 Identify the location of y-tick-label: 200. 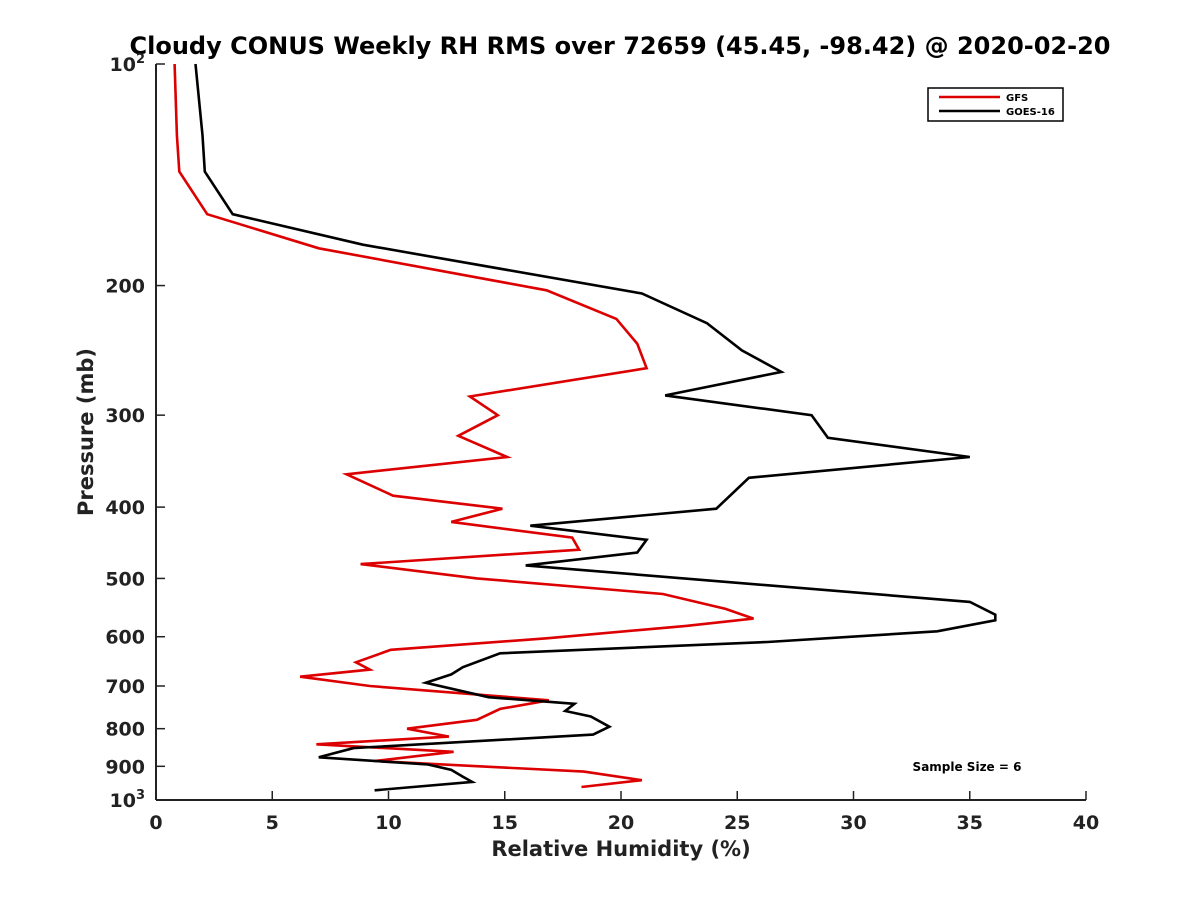
(125, 287).